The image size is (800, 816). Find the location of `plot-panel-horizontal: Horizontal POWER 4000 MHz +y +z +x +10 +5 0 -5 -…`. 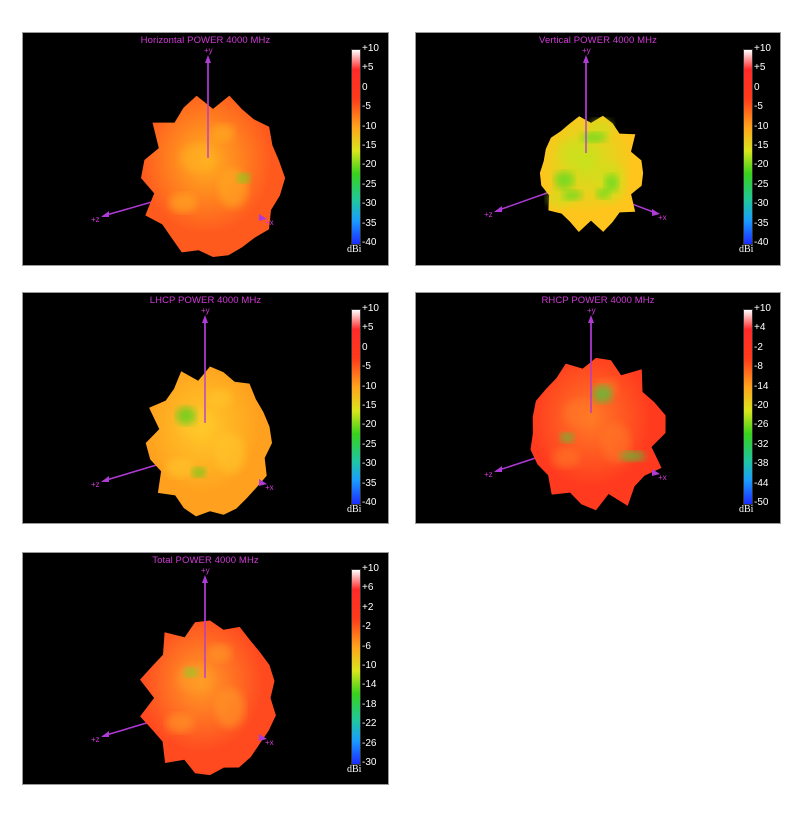

plot-panel-horizontal: Horizontal POWER 4000 MHz +y +z +x +10 +5 0 -5 -… is located at coordinates (205, 149).